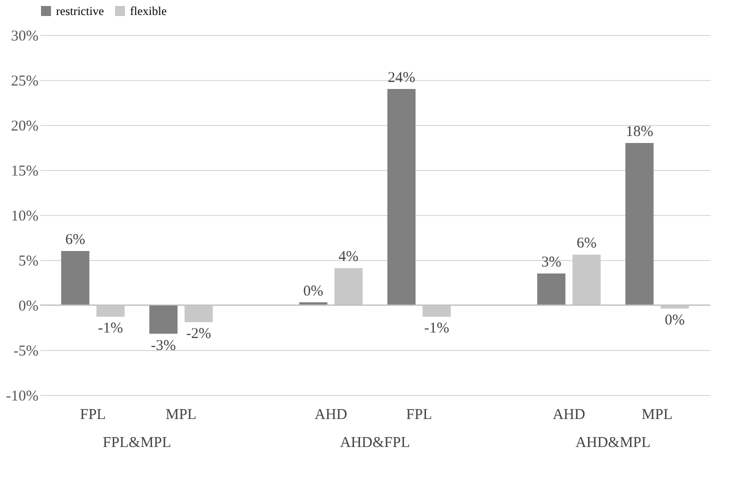 The width and height of the screenshot is (750, 481). Describe the element at coordinates (22, 396) in the screenshot. I see `y-tick-label: -10%` at that location.